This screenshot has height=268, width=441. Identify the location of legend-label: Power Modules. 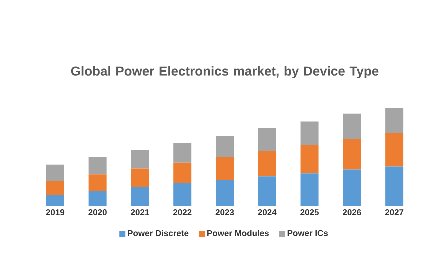
(238, 233).